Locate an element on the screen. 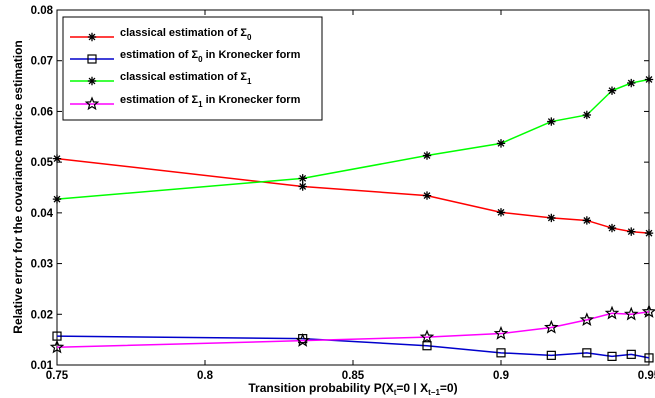 Image resolution: width=655 pixels, height=398 pixels. x-axis-label-mid: =0 | X is located at coordinates (412, 388).